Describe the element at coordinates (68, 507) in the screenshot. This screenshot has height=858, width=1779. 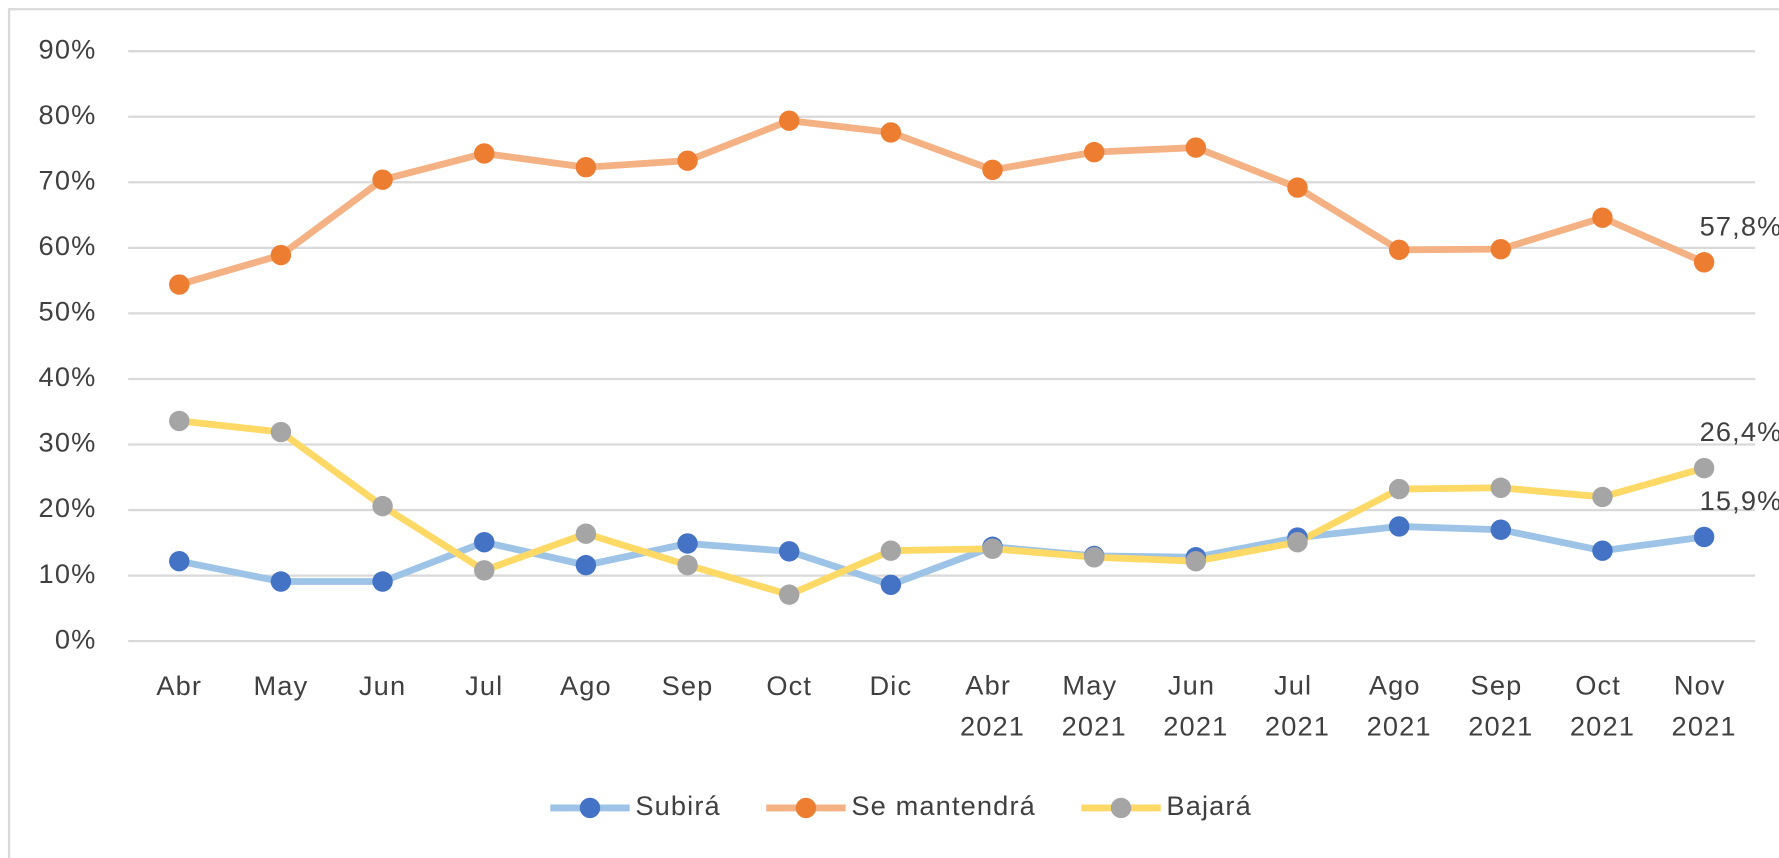
I see `y-tick-label: 20%` at that location.